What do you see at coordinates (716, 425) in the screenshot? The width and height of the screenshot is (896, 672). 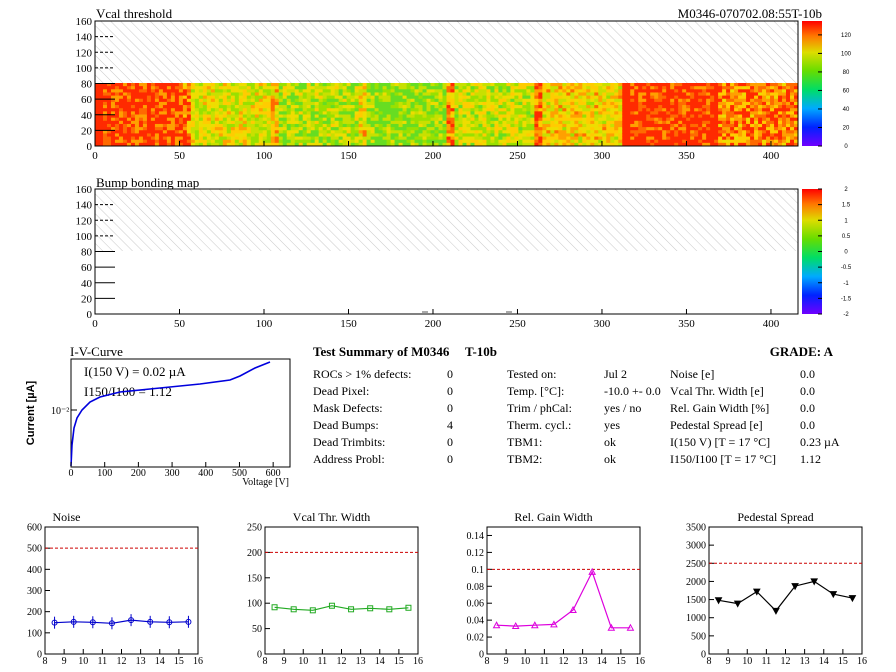 I see `summary-right-label: Pedestal Spread [e]` at bounding box center [716, 425].